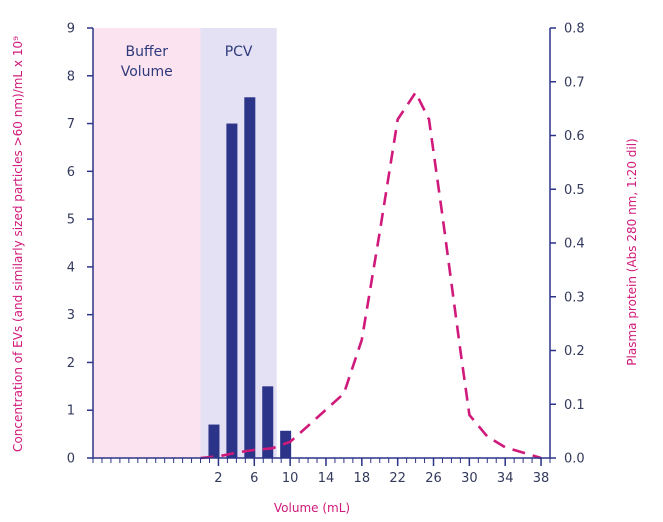 This screenshot has height=522, width=663. What do you see at coordinates (469, 478) in the screenshot?
I see `x-tick-label: 30` at bounding box center [469, 478].